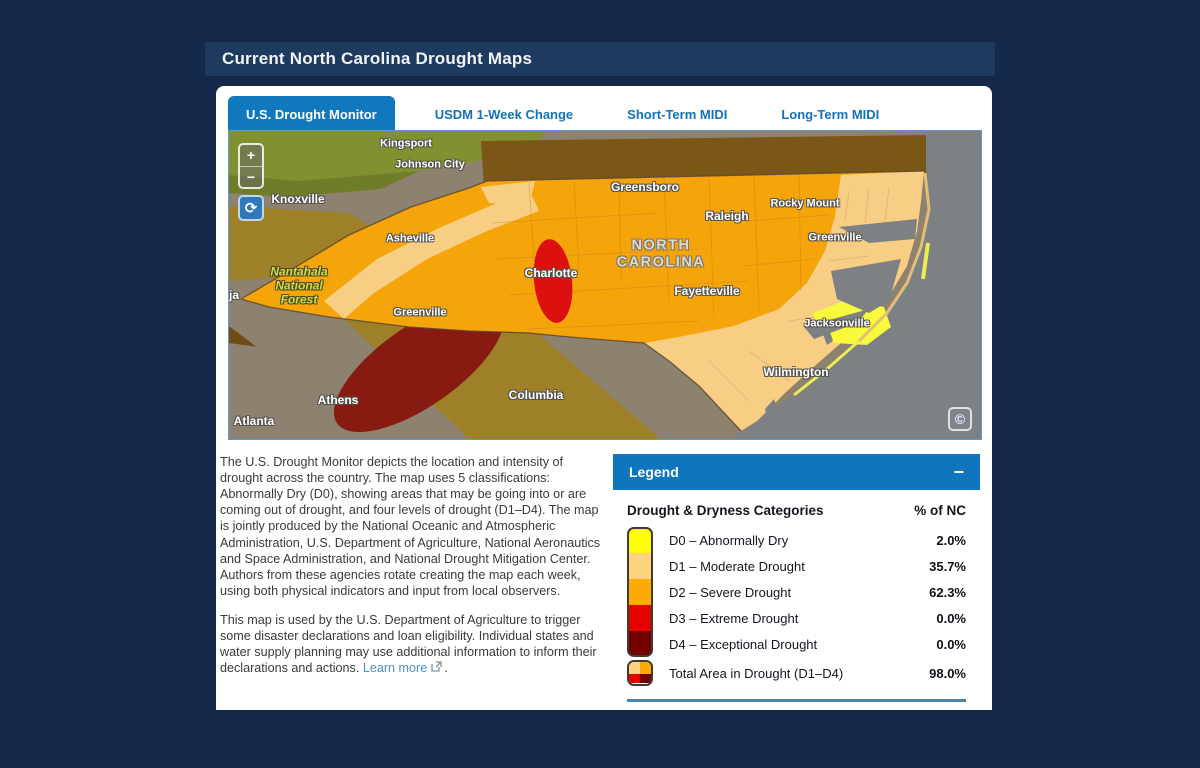  What do you see at coordinates (796, 472) in the screenshot?
I see `legend-header: Legend −` at bounding box center [796, 472].